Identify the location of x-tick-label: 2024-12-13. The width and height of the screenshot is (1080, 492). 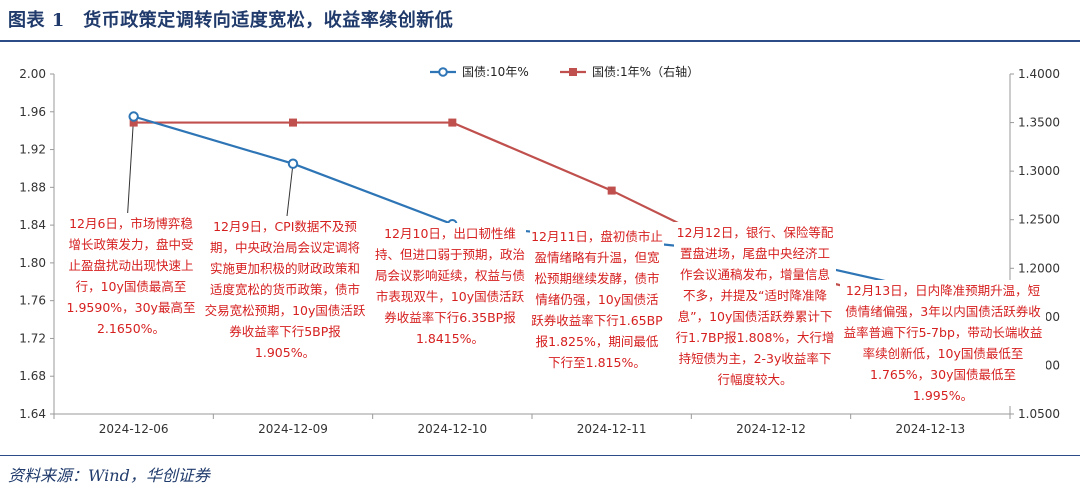
(930, 429).